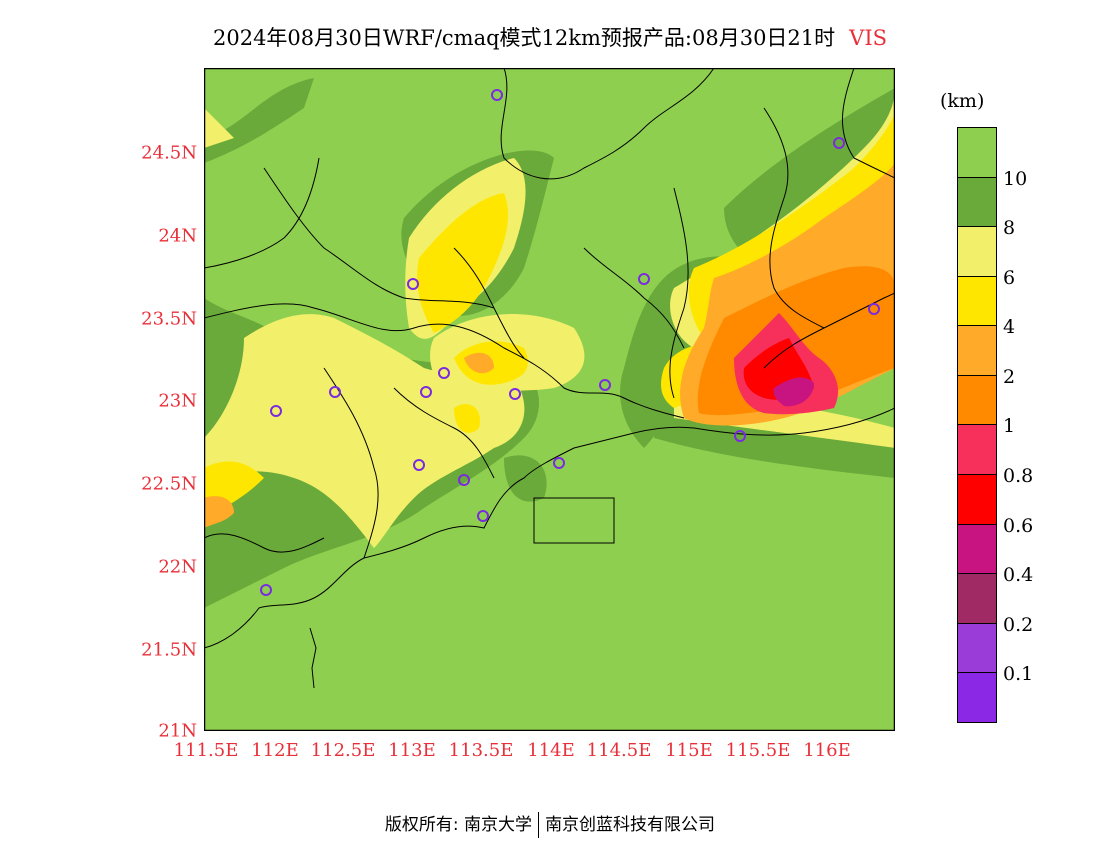 Image resolution: width=1100 pixels, height=850 pixels. What do you see at coordinates (1009, 278) in the screenshot?
I see `legend-level-label: 6` at bounding box center [1009, 278].